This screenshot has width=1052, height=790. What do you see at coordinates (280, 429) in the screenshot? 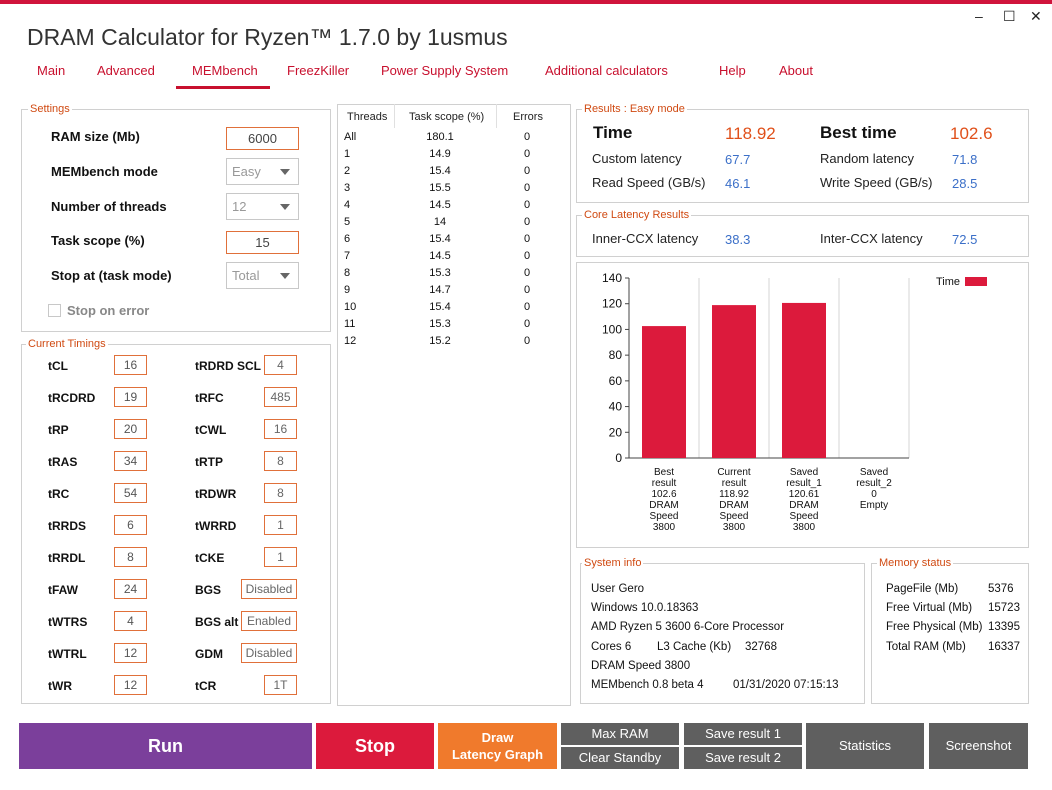
I see `timing-value-tcwl: 16` at bounding box center [280, 429].